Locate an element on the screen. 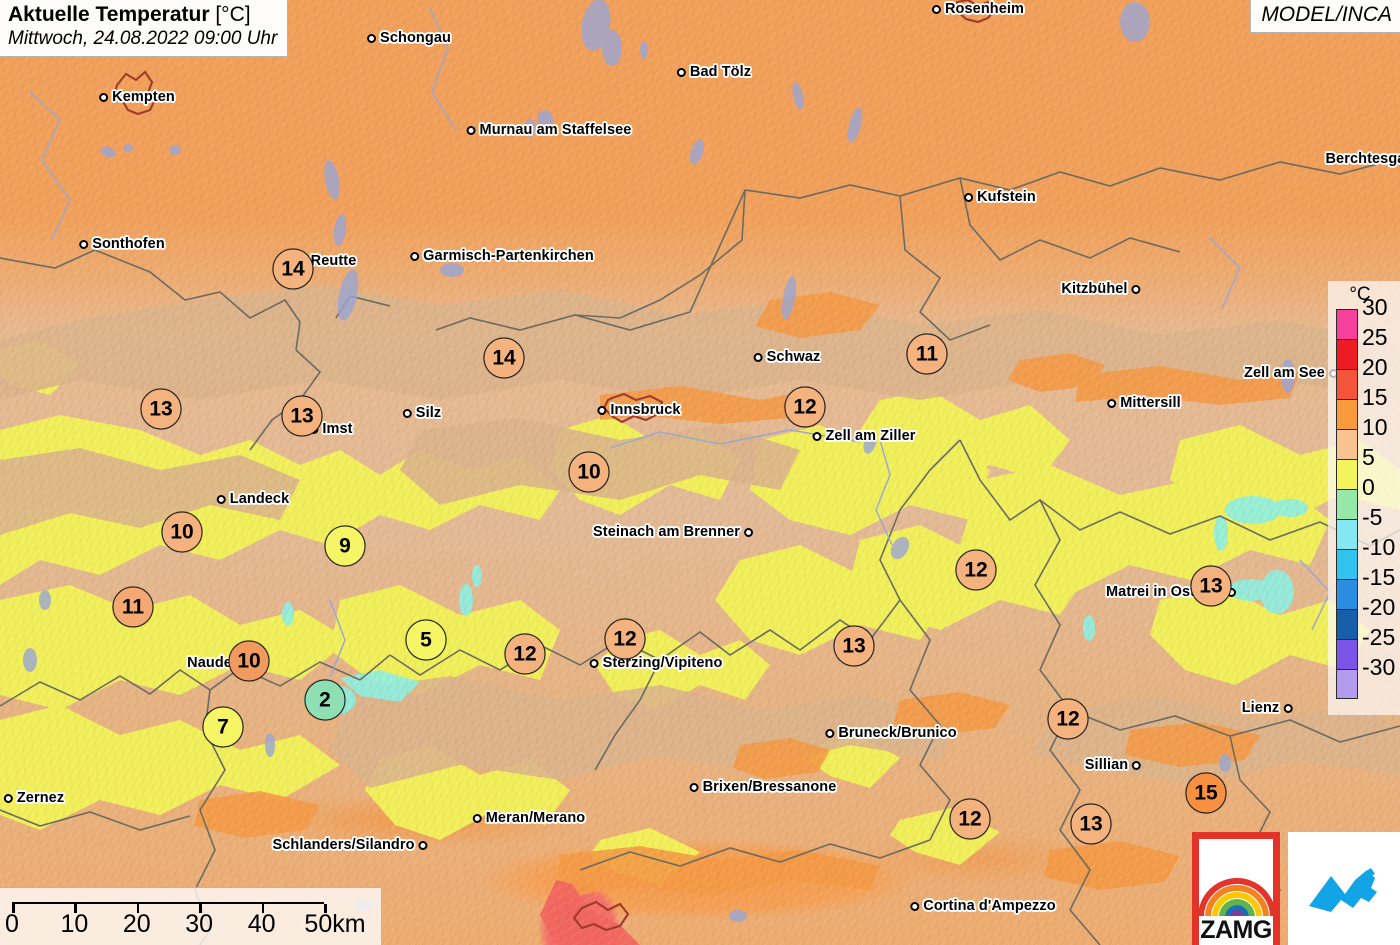  scale-tick-label: 20 is located at coordinates (136, 924).